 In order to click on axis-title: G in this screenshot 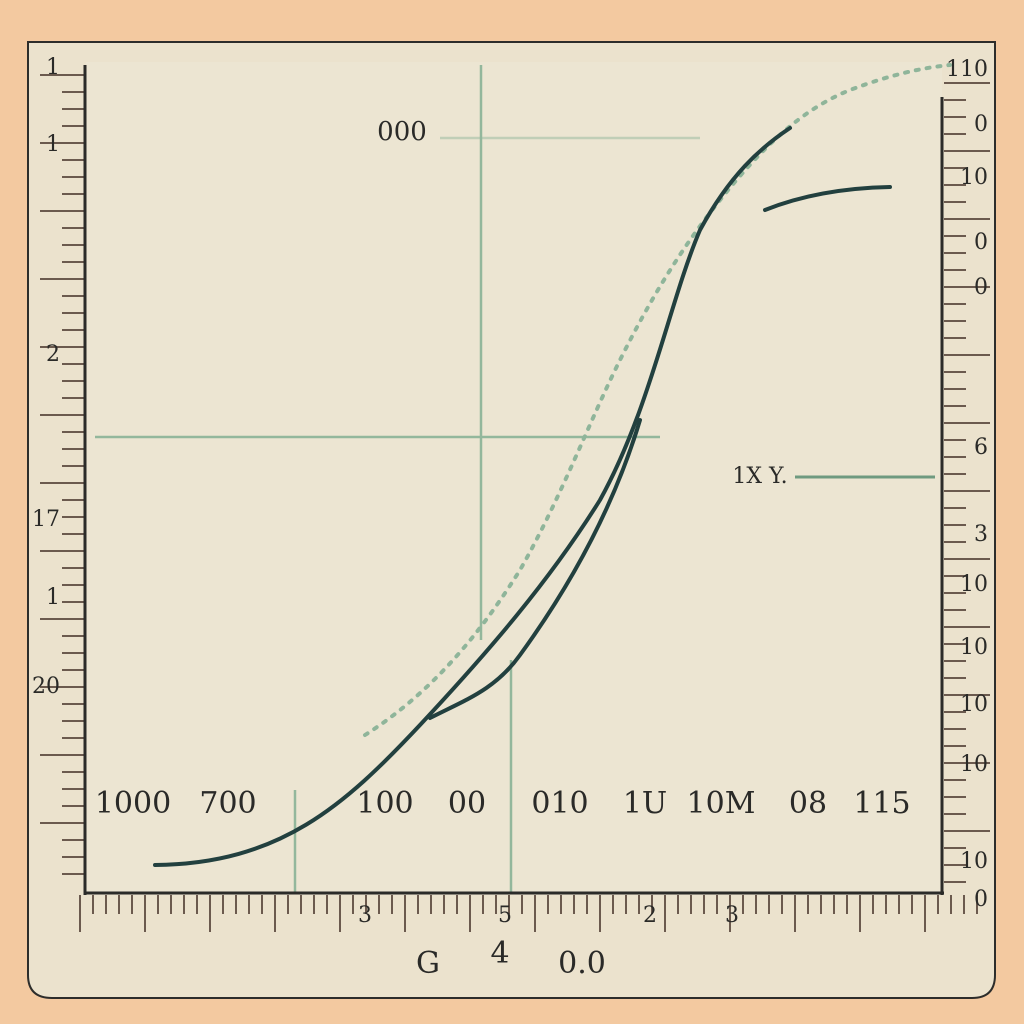, I will do `click(428, 963)`.